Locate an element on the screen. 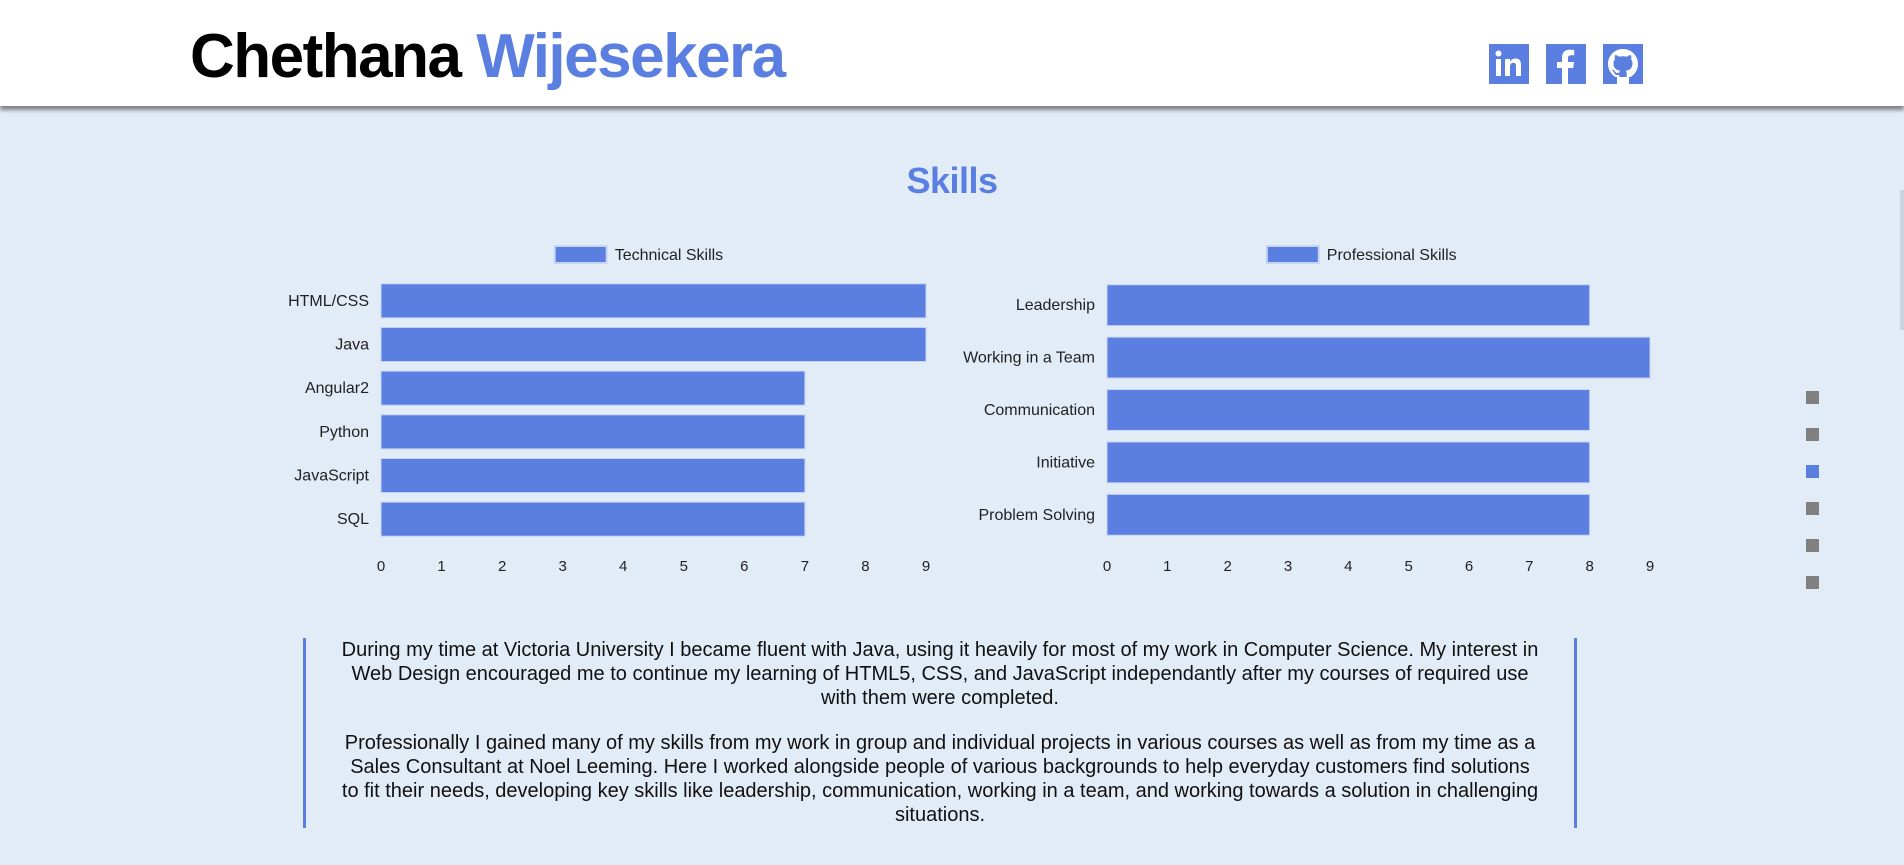 Image resolution: width=1904 pixels, height=865 pixels. bar-javascript is located at coordinates (593, 475).